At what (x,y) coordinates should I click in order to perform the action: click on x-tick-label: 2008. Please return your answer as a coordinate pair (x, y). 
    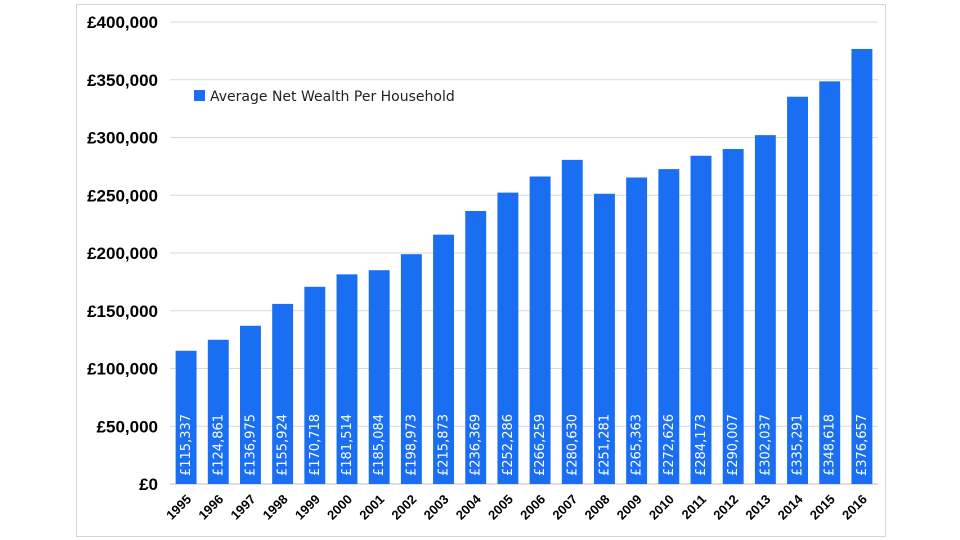
    Looking at the image, I should click on (597, 507).